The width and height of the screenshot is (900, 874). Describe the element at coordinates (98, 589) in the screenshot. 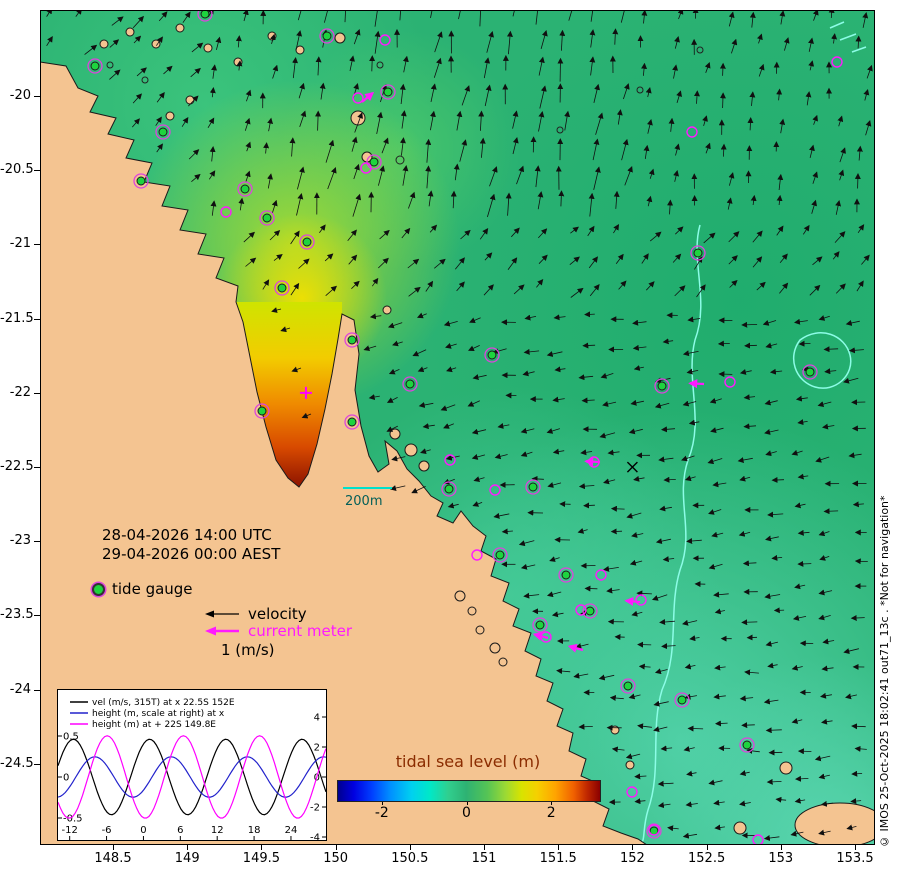

I see `tide-gauge-icon` at that location.